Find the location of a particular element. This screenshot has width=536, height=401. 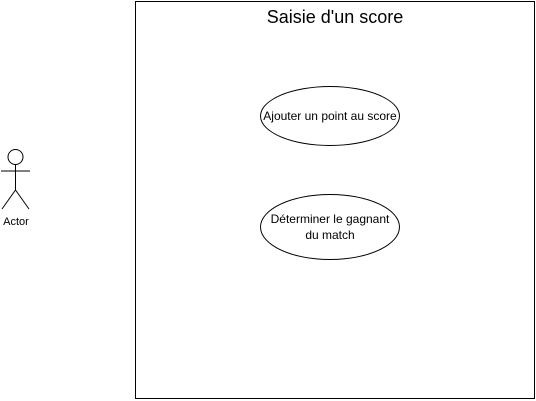

use-case-label: Ajouter un point au score is located at coordinates (330, 116).